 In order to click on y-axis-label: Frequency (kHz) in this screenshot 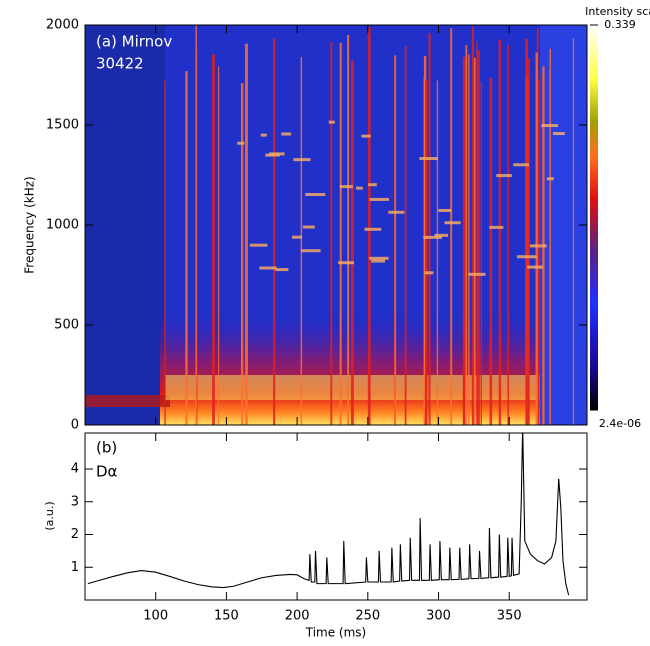, I will do `click(30, 224)`.